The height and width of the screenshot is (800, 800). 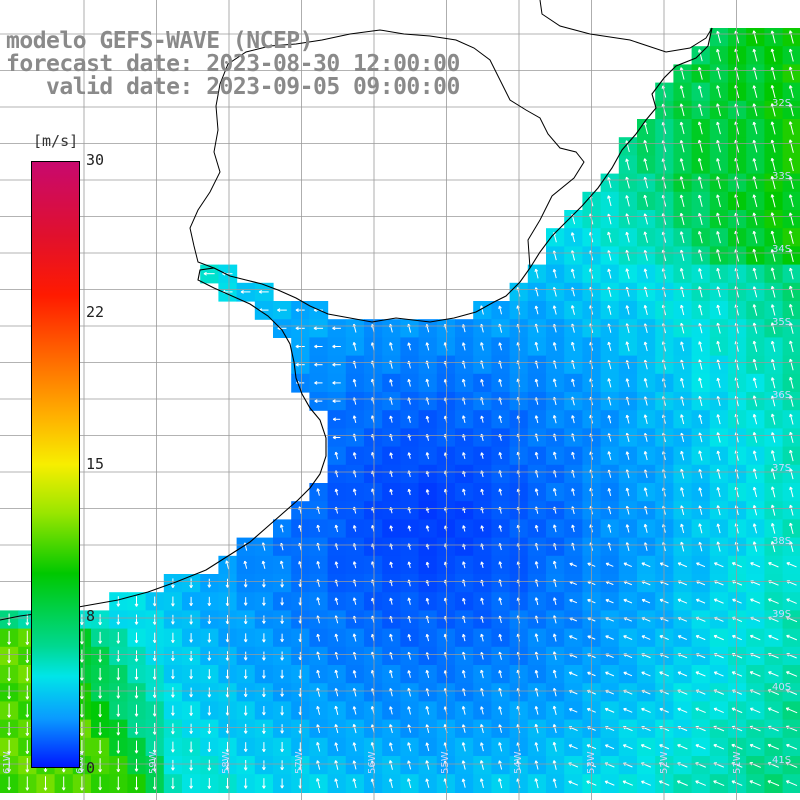 I want to click on latitude-label: 33S, so click(x=781, y=176).